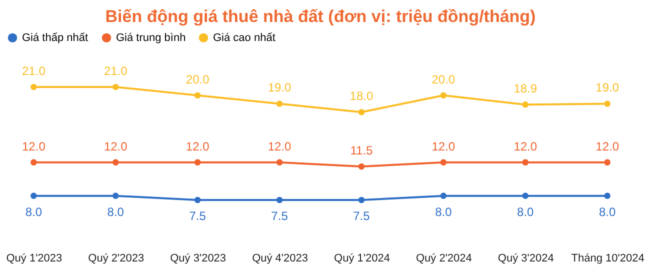 This screenshot has width=651, height=271. What do you see at coordinates (151, 38) in the screenshot?
I see `legend-label: Giá trung bình` at bounding box center [151, 38].